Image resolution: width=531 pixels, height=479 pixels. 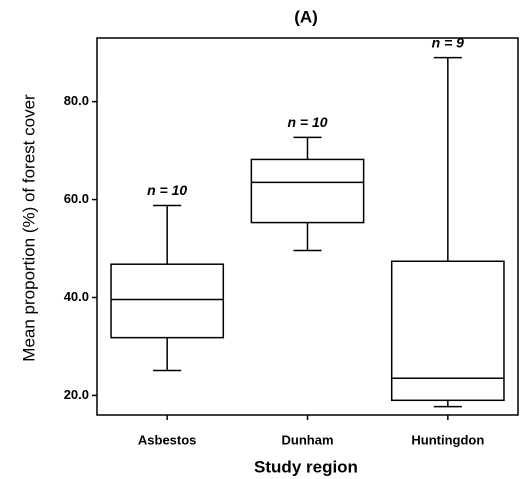 I want to click on x-tick-label: Huntingdon, so click(x=447, y=439).